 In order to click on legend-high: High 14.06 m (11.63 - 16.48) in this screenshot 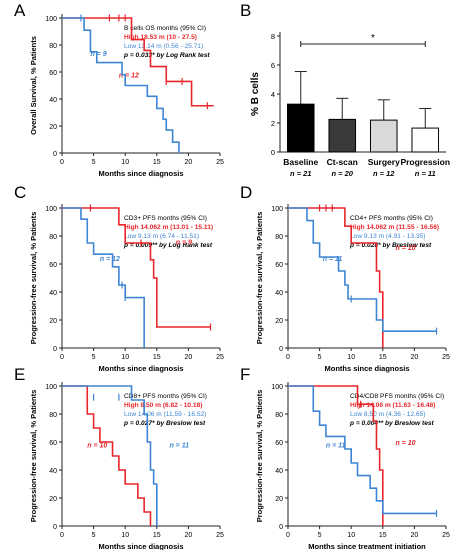, I will do `click(392, 405)`.